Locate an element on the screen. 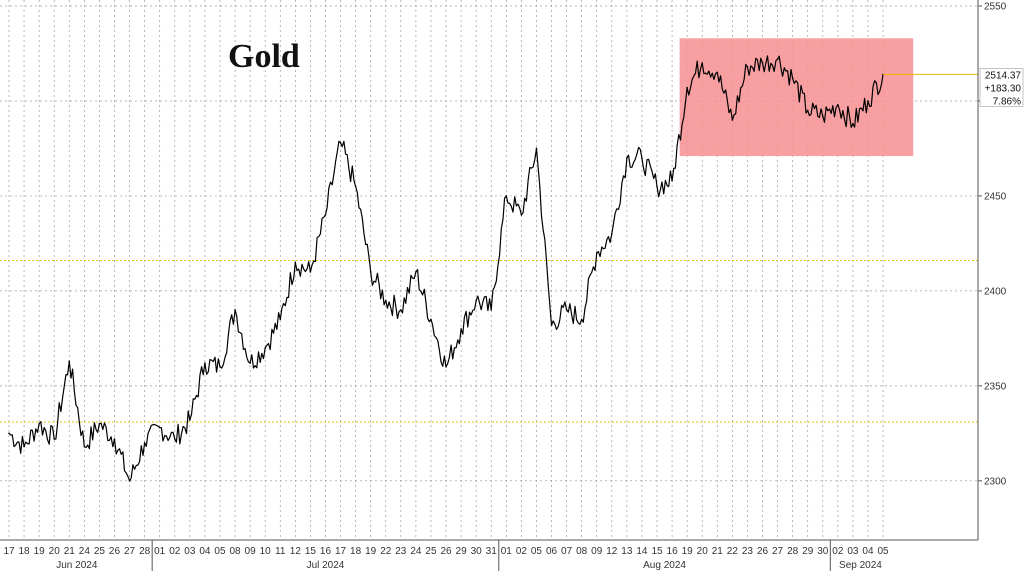 This screenshot has width=1024, height=576. y-tick-label: 2450 is located at coordinates (995, 196).